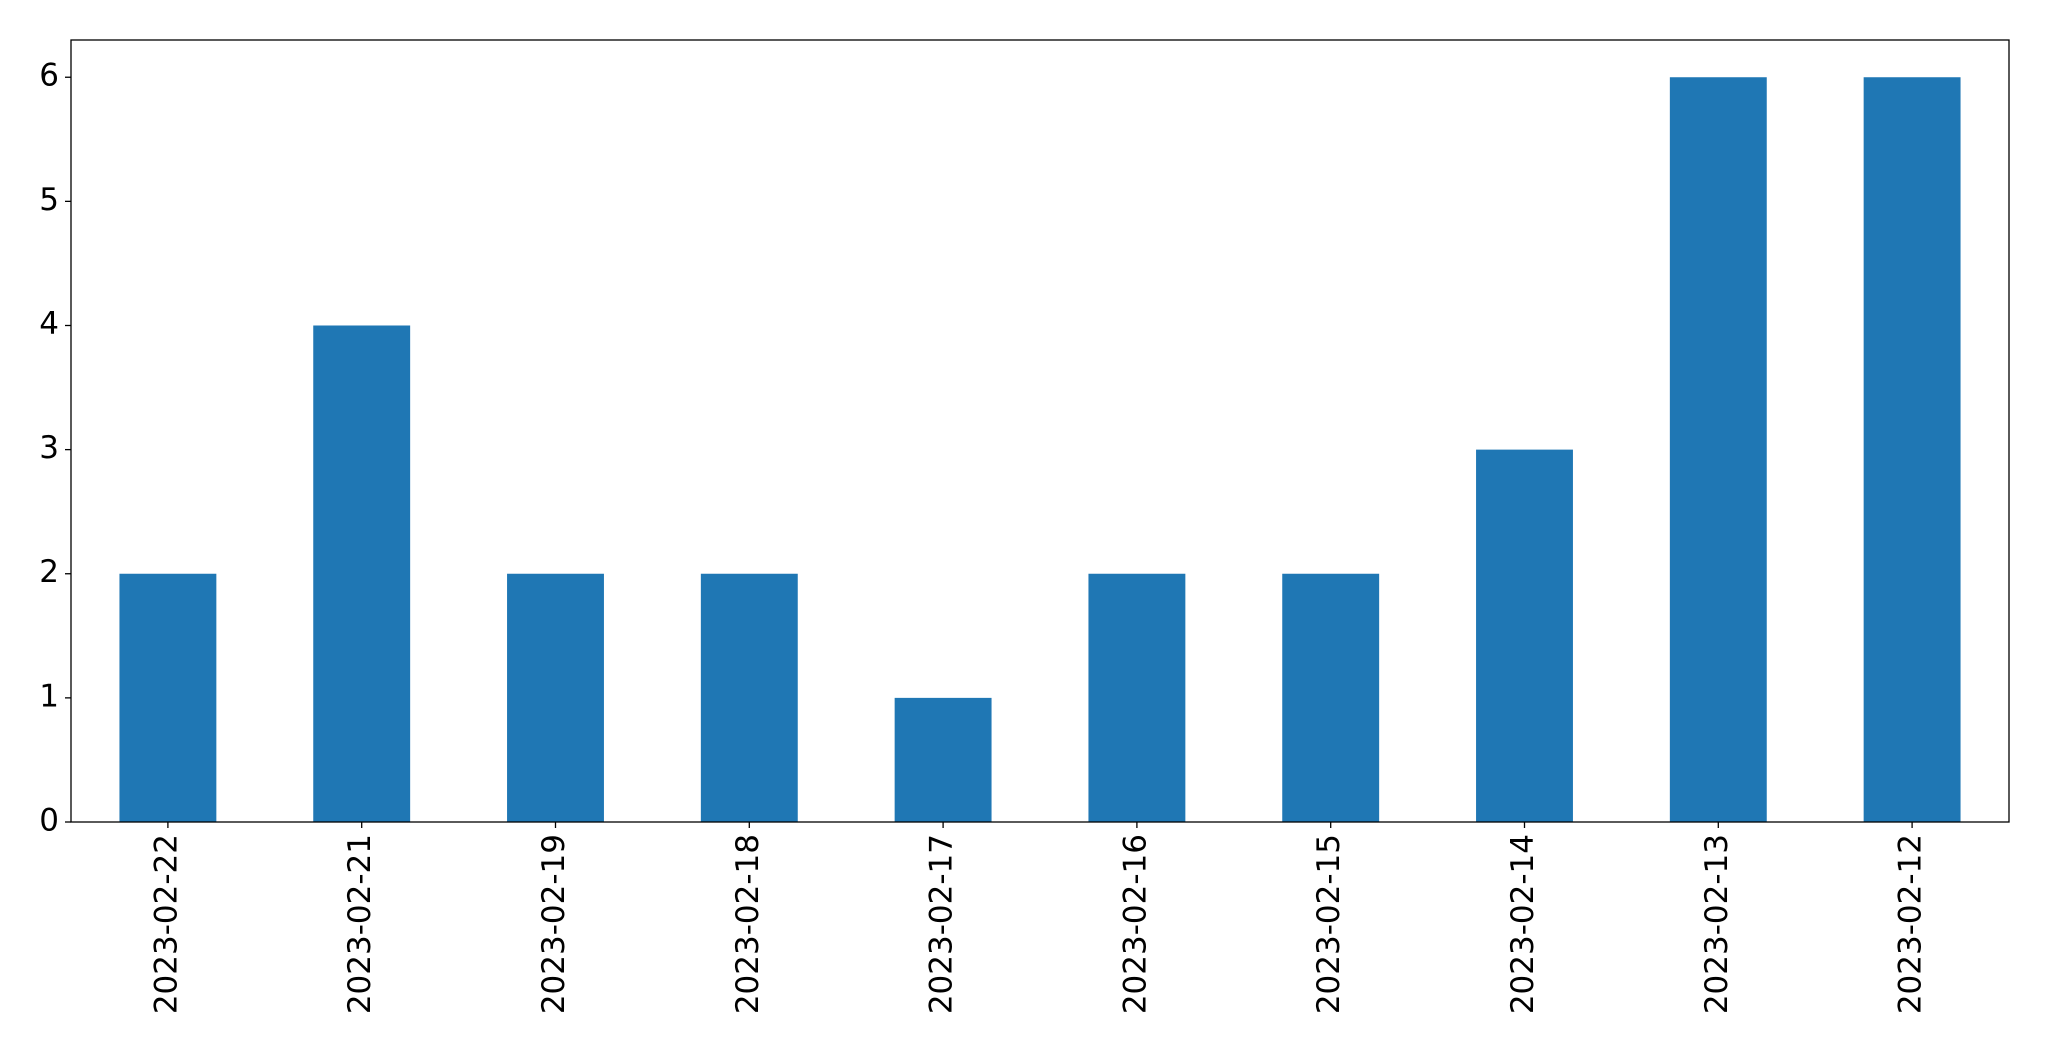 The width and height of the screenshot is (2049, 1061). Describe the element at coordinates (49, 324) in the screenshot. I see `y-tick-label: 4` at that location.